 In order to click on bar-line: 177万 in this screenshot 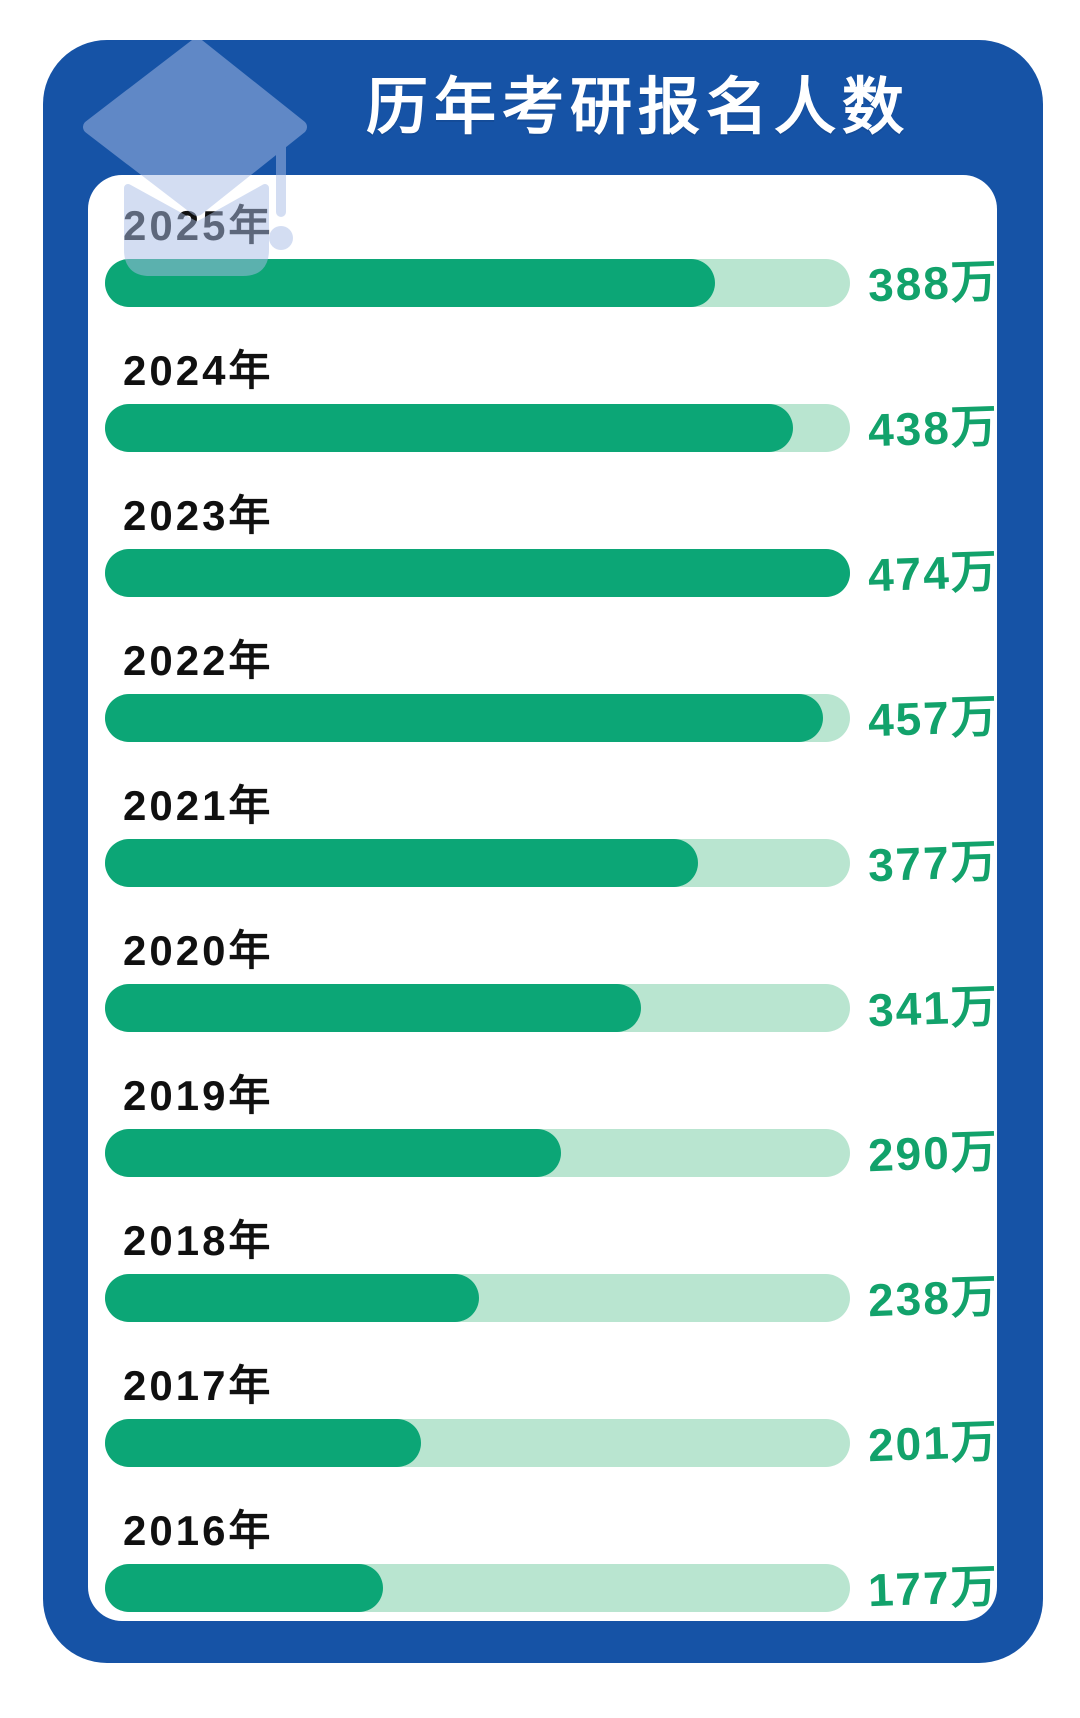, I will do `click(552, 1588)`.